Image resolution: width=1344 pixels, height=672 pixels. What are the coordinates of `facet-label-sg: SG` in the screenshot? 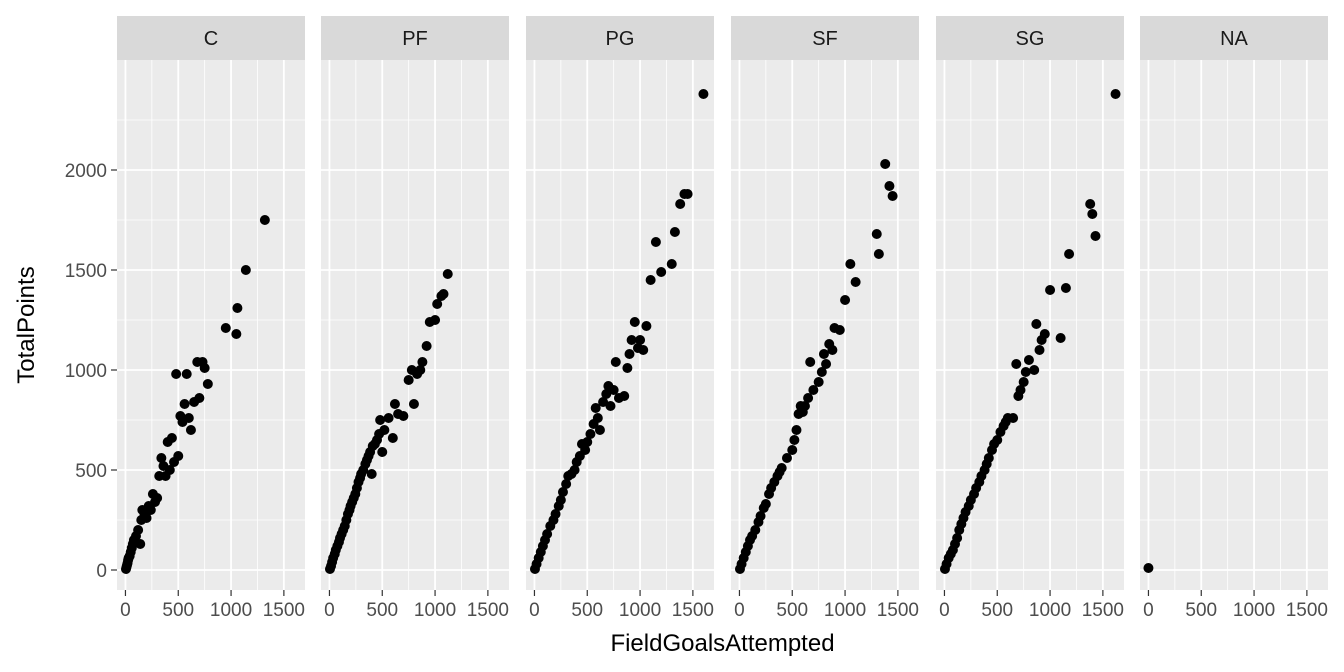 It's located at (1030, 39).